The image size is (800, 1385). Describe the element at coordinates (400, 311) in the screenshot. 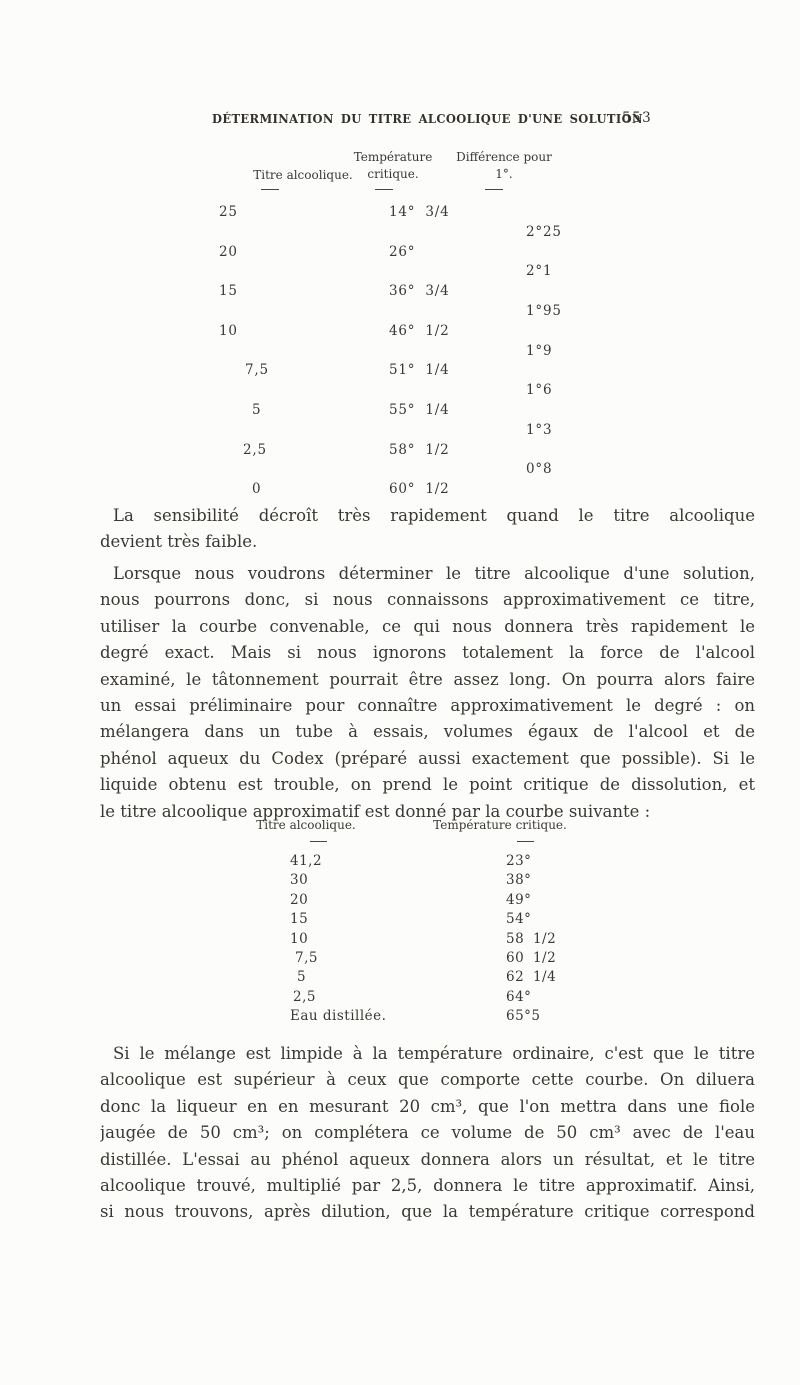

I see `table-row-difference: 1°95` at that location.